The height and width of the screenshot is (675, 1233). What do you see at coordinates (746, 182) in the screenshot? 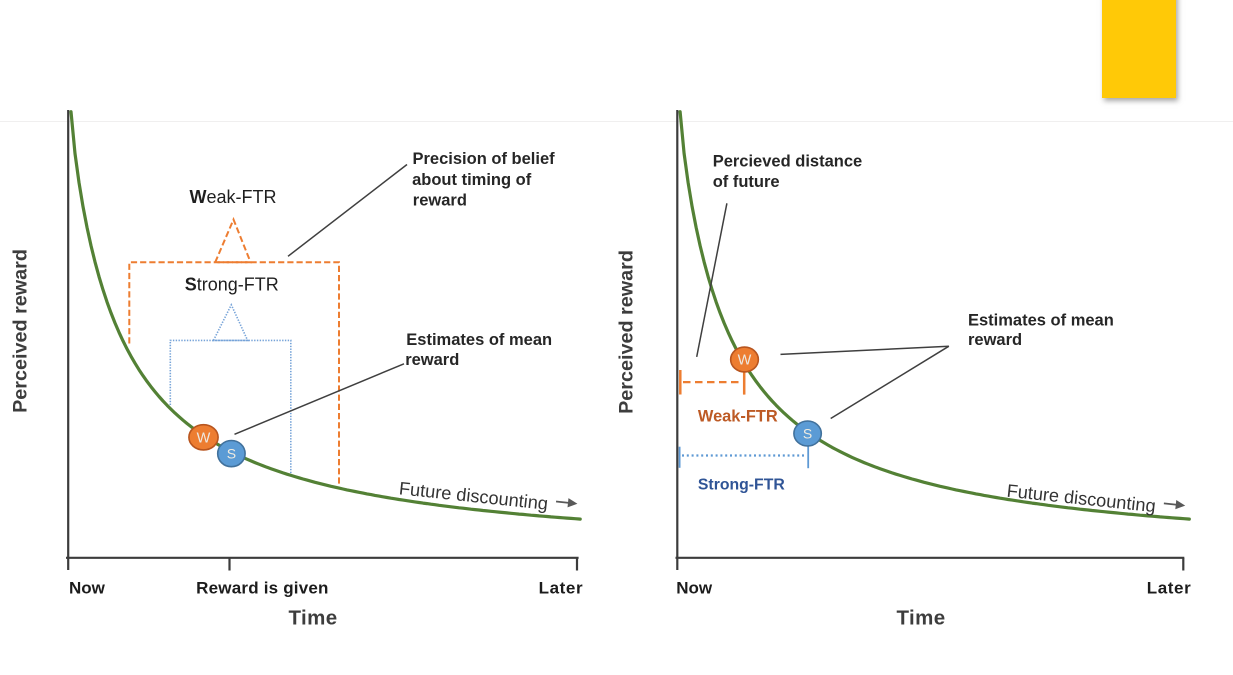
I see `svg-text: of future` at bounding box center [746, 182].